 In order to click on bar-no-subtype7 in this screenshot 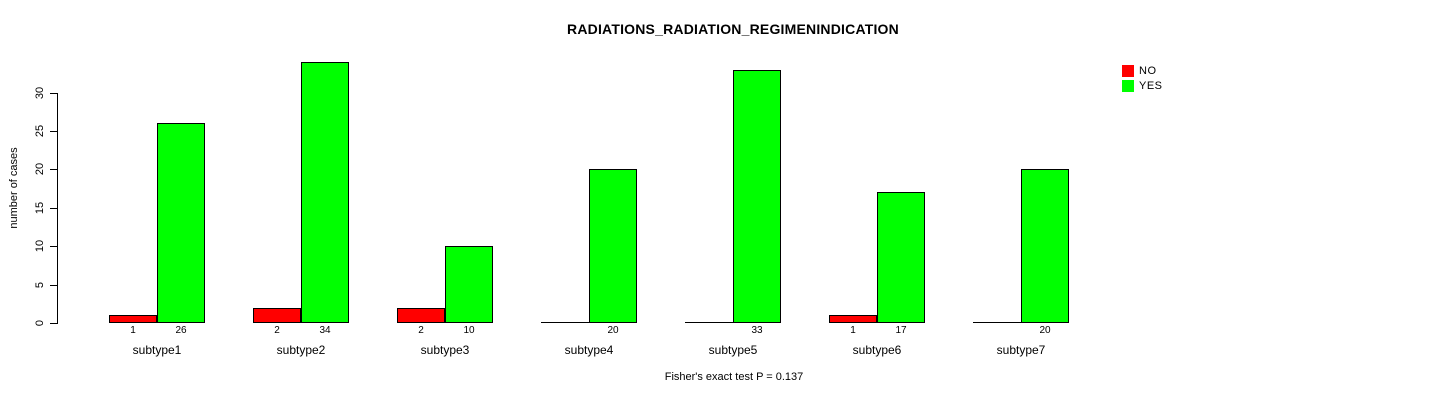, I will do `click(997, 322)`.